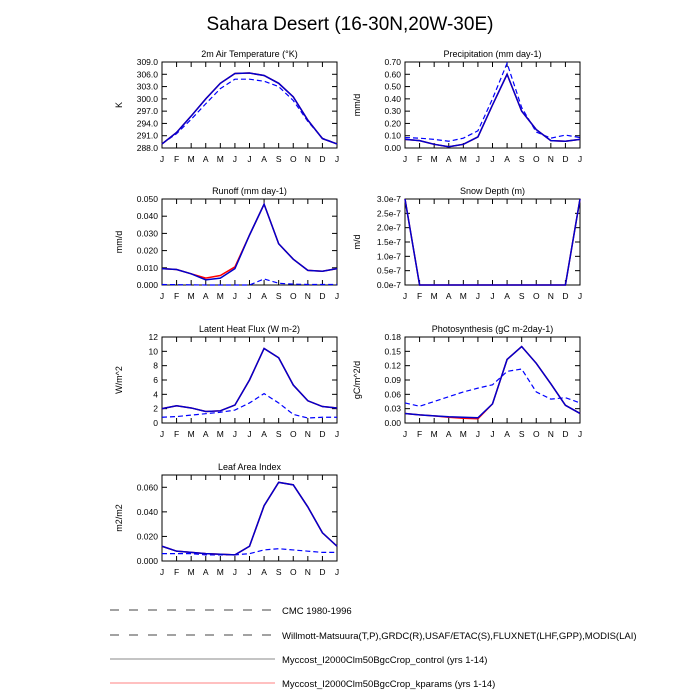 The image size is (700, 700). Describe the element at coordinates (148, 136) in the screenshot. I see `y-tick-label: 291.0` at that location.